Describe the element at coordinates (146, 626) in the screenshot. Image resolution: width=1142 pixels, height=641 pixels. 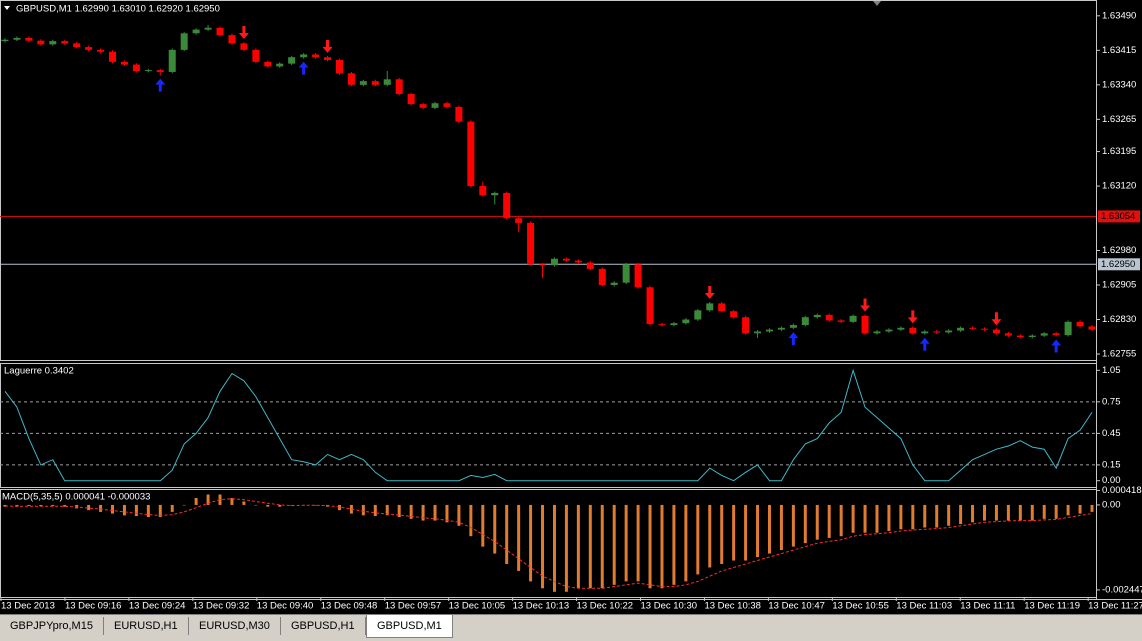
I see `chart-tab: EURUSD,H1` at that location.